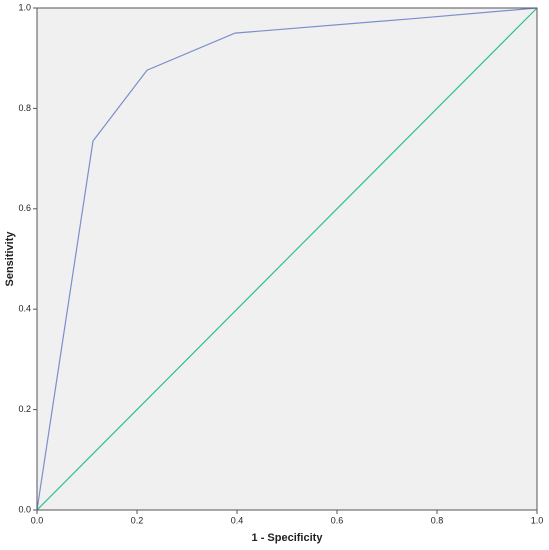 This screenshot has width=549, height=550. I want to click on y-tick-label: 1.0, so click(24, 7).